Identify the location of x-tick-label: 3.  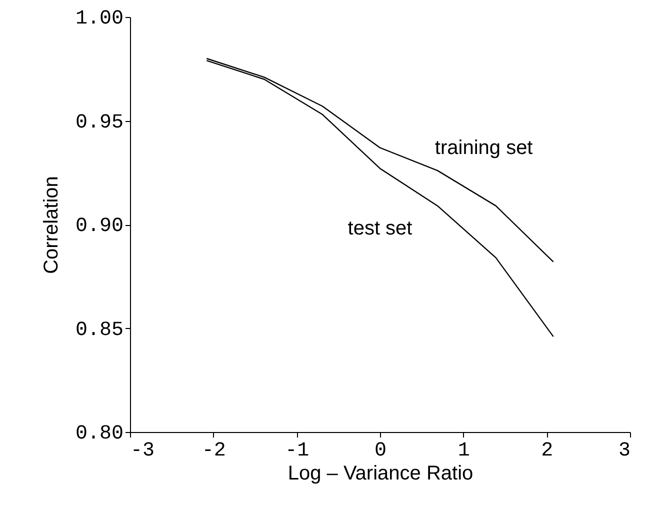
(624, 451).